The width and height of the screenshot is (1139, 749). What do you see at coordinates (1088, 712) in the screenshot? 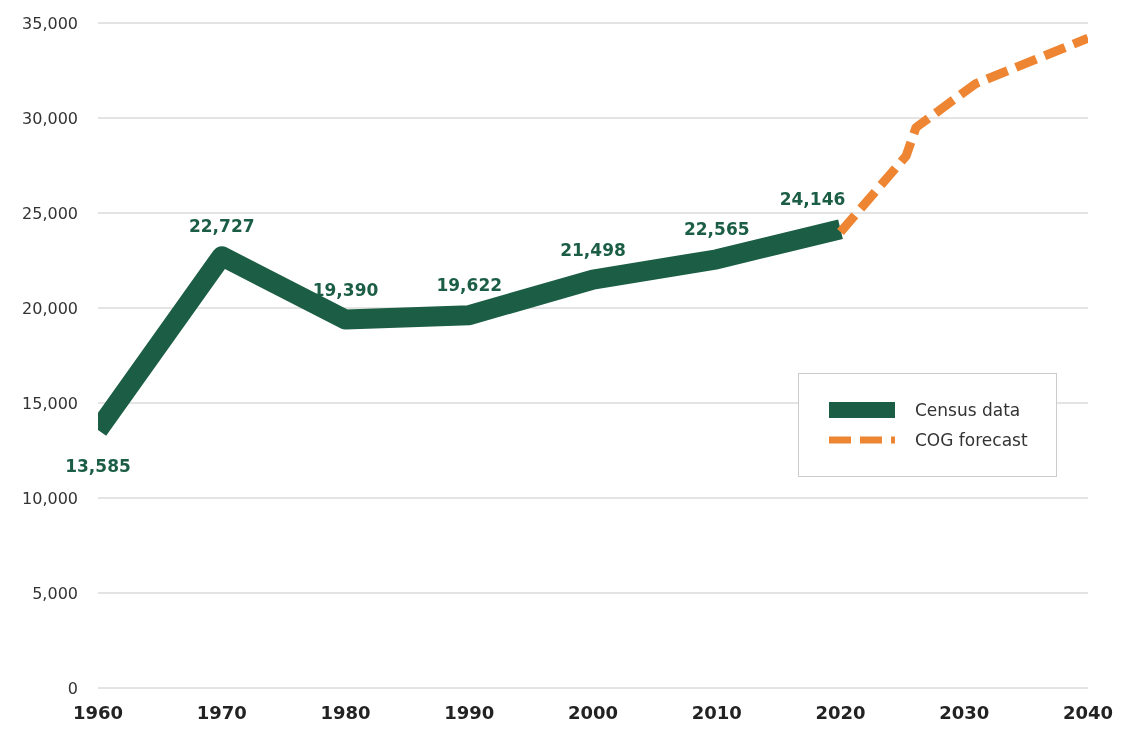
I see `x-tick-label: 2040` at bounding box center [1088, 712].